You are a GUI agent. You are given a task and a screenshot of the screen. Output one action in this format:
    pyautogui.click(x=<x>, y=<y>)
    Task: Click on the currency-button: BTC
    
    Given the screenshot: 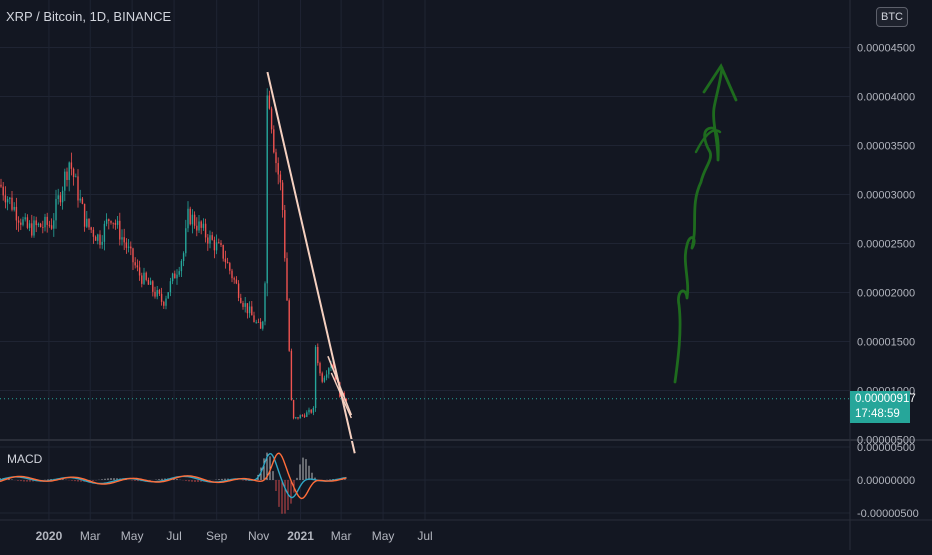 What is the action you would take?
    pyautogui.click(x=892, y=17)
    